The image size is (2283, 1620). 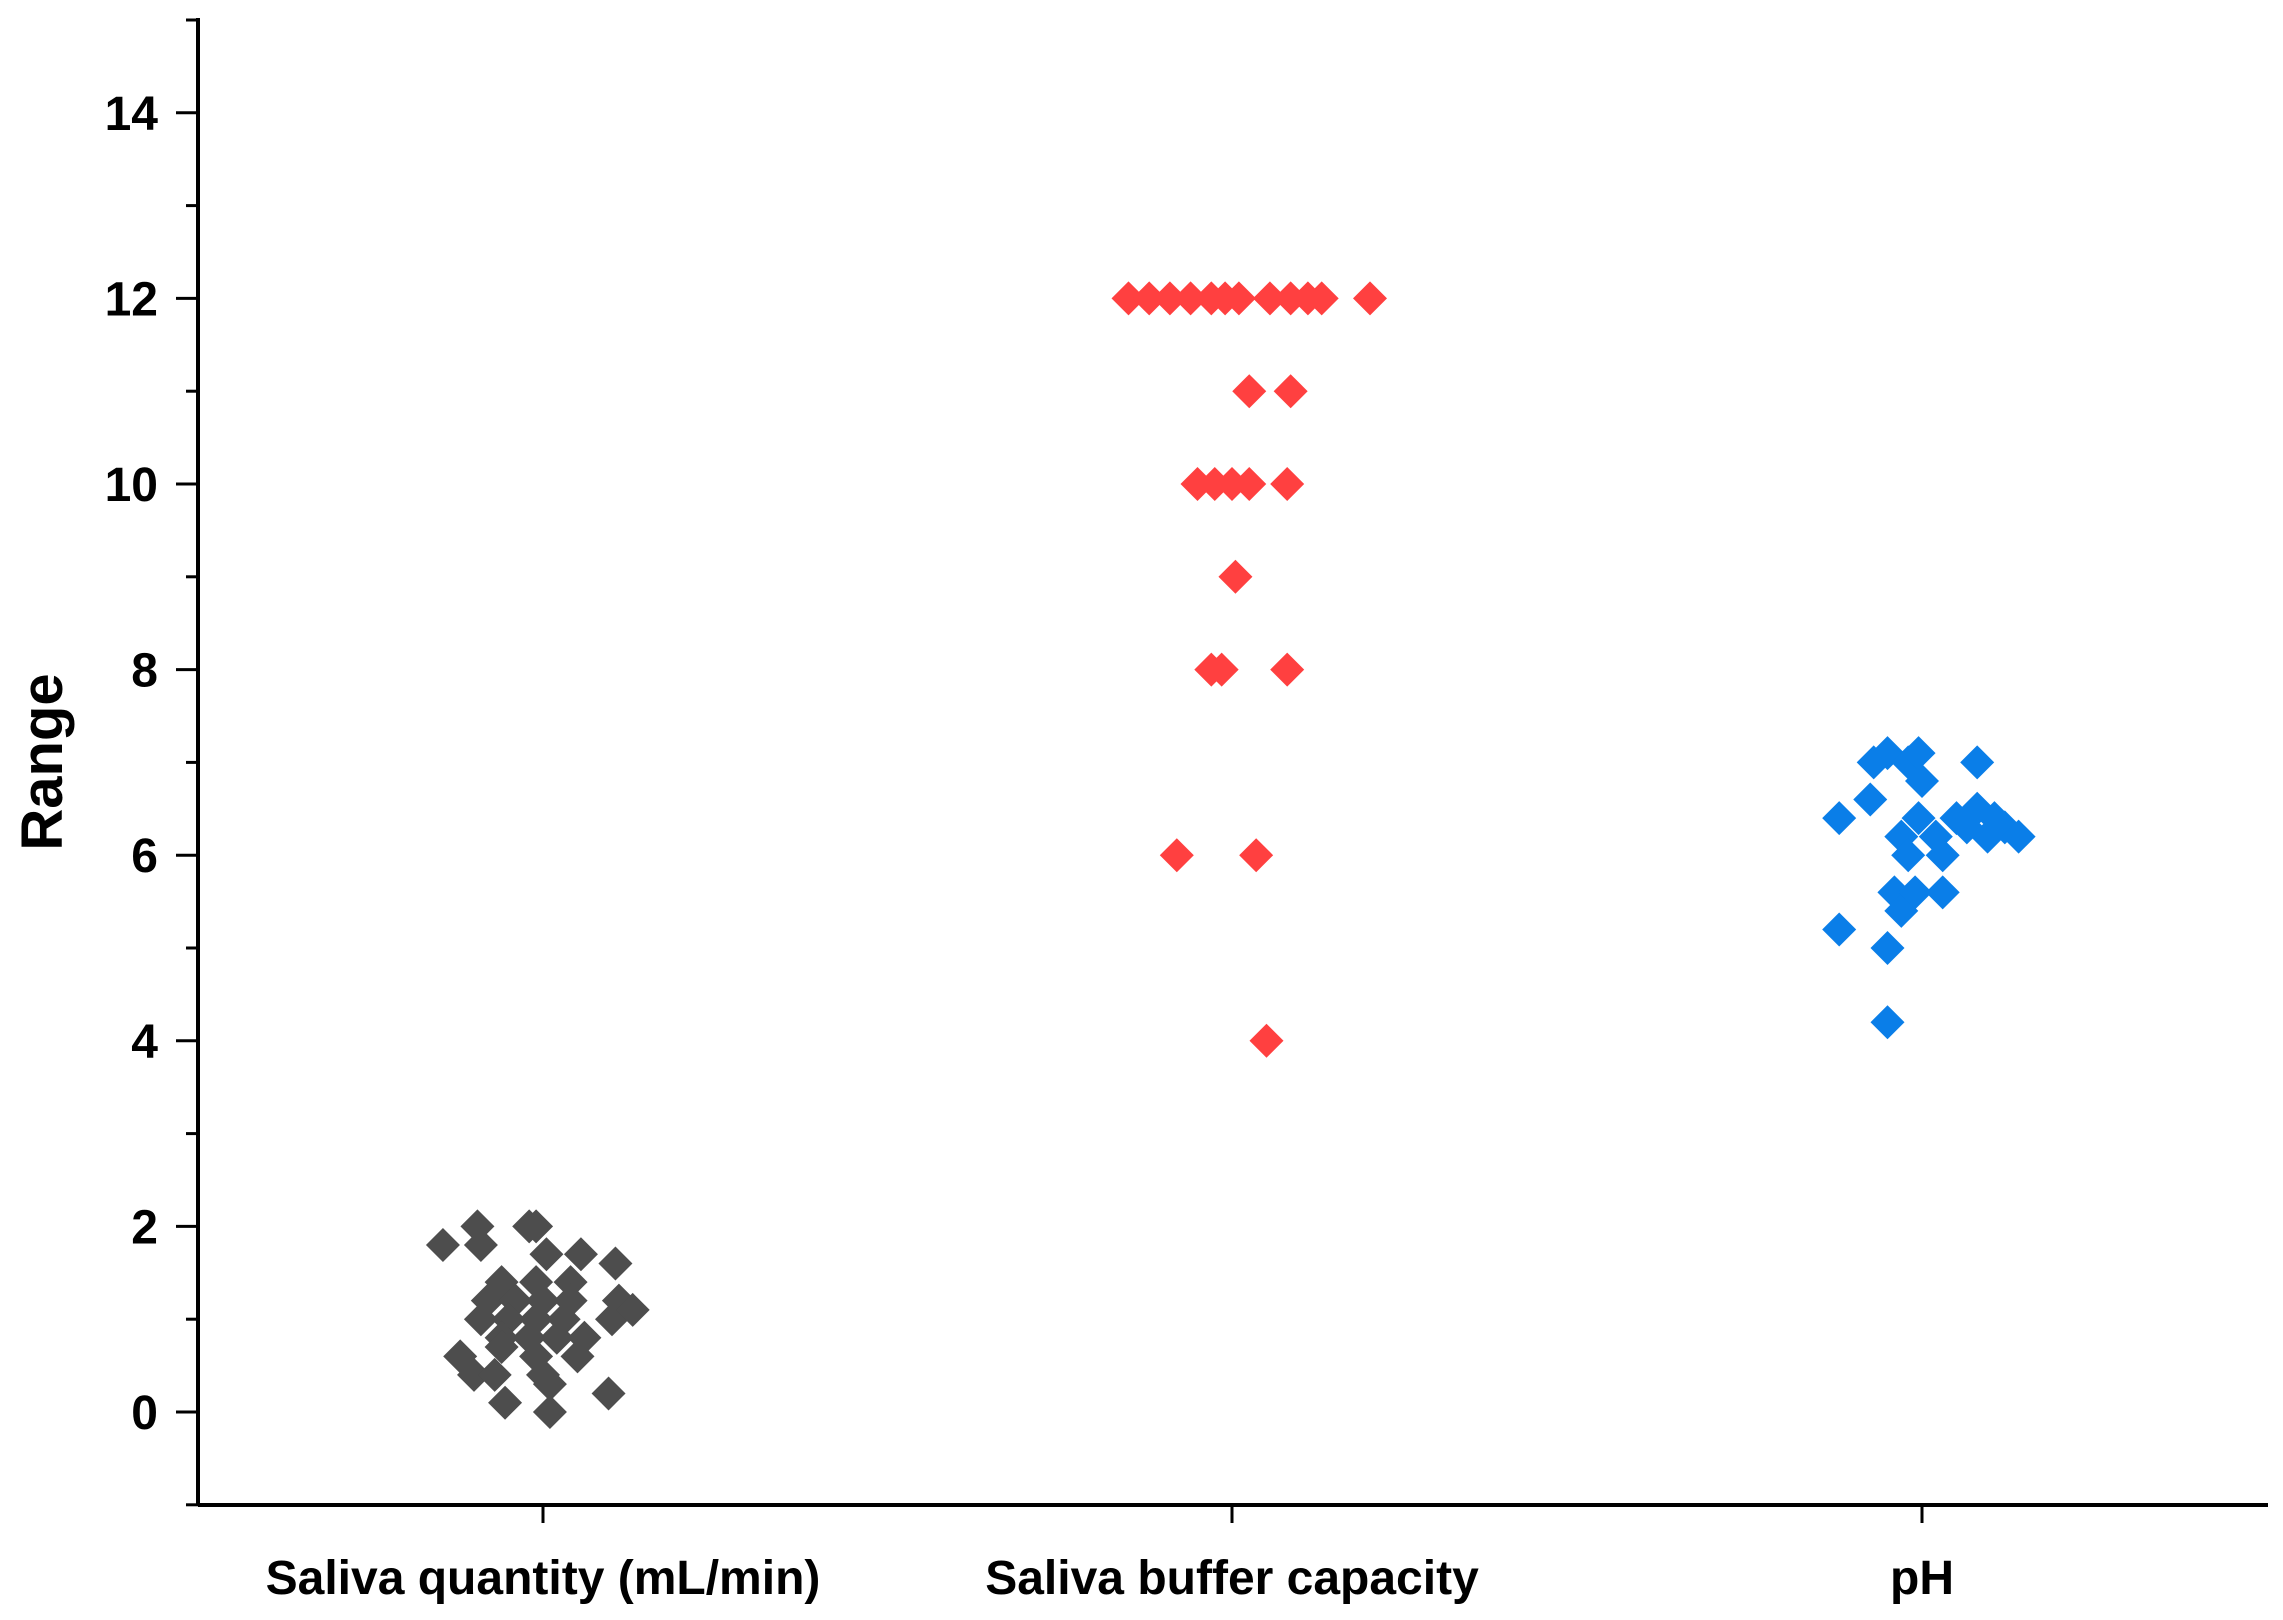 What do you see at coordinates (151, 762) in the screenshot?
I see `y-axis-ticks: 0 2 4 6 8 10 12 14` at bounding box center [151, 762].